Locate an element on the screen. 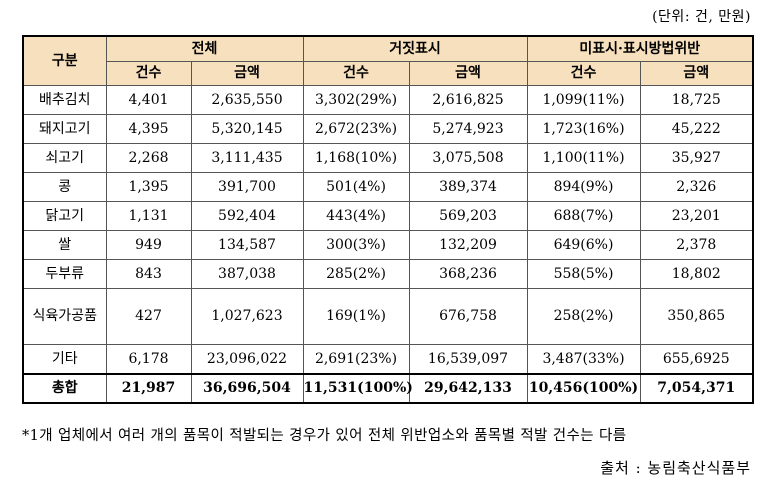  cell-unlabeled-amount: 2,378 is located at coordinates (696, 245).